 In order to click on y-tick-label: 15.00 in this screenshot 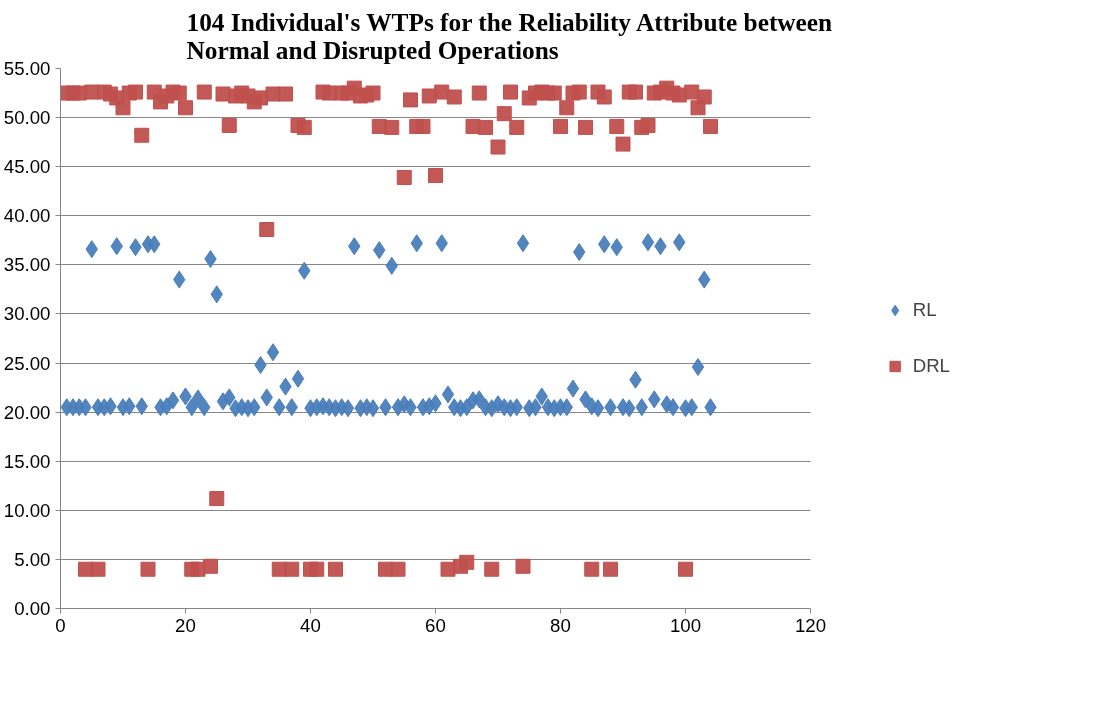, I will do `click(27, 461)`.